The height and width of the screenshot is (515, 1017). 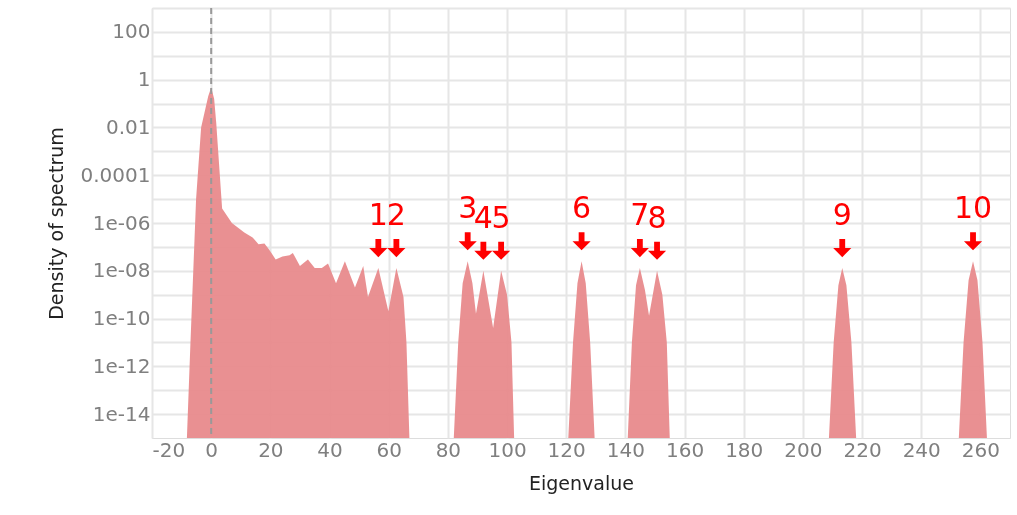 I want to click on x-tick-label: 260, so click(x=981, y=449).